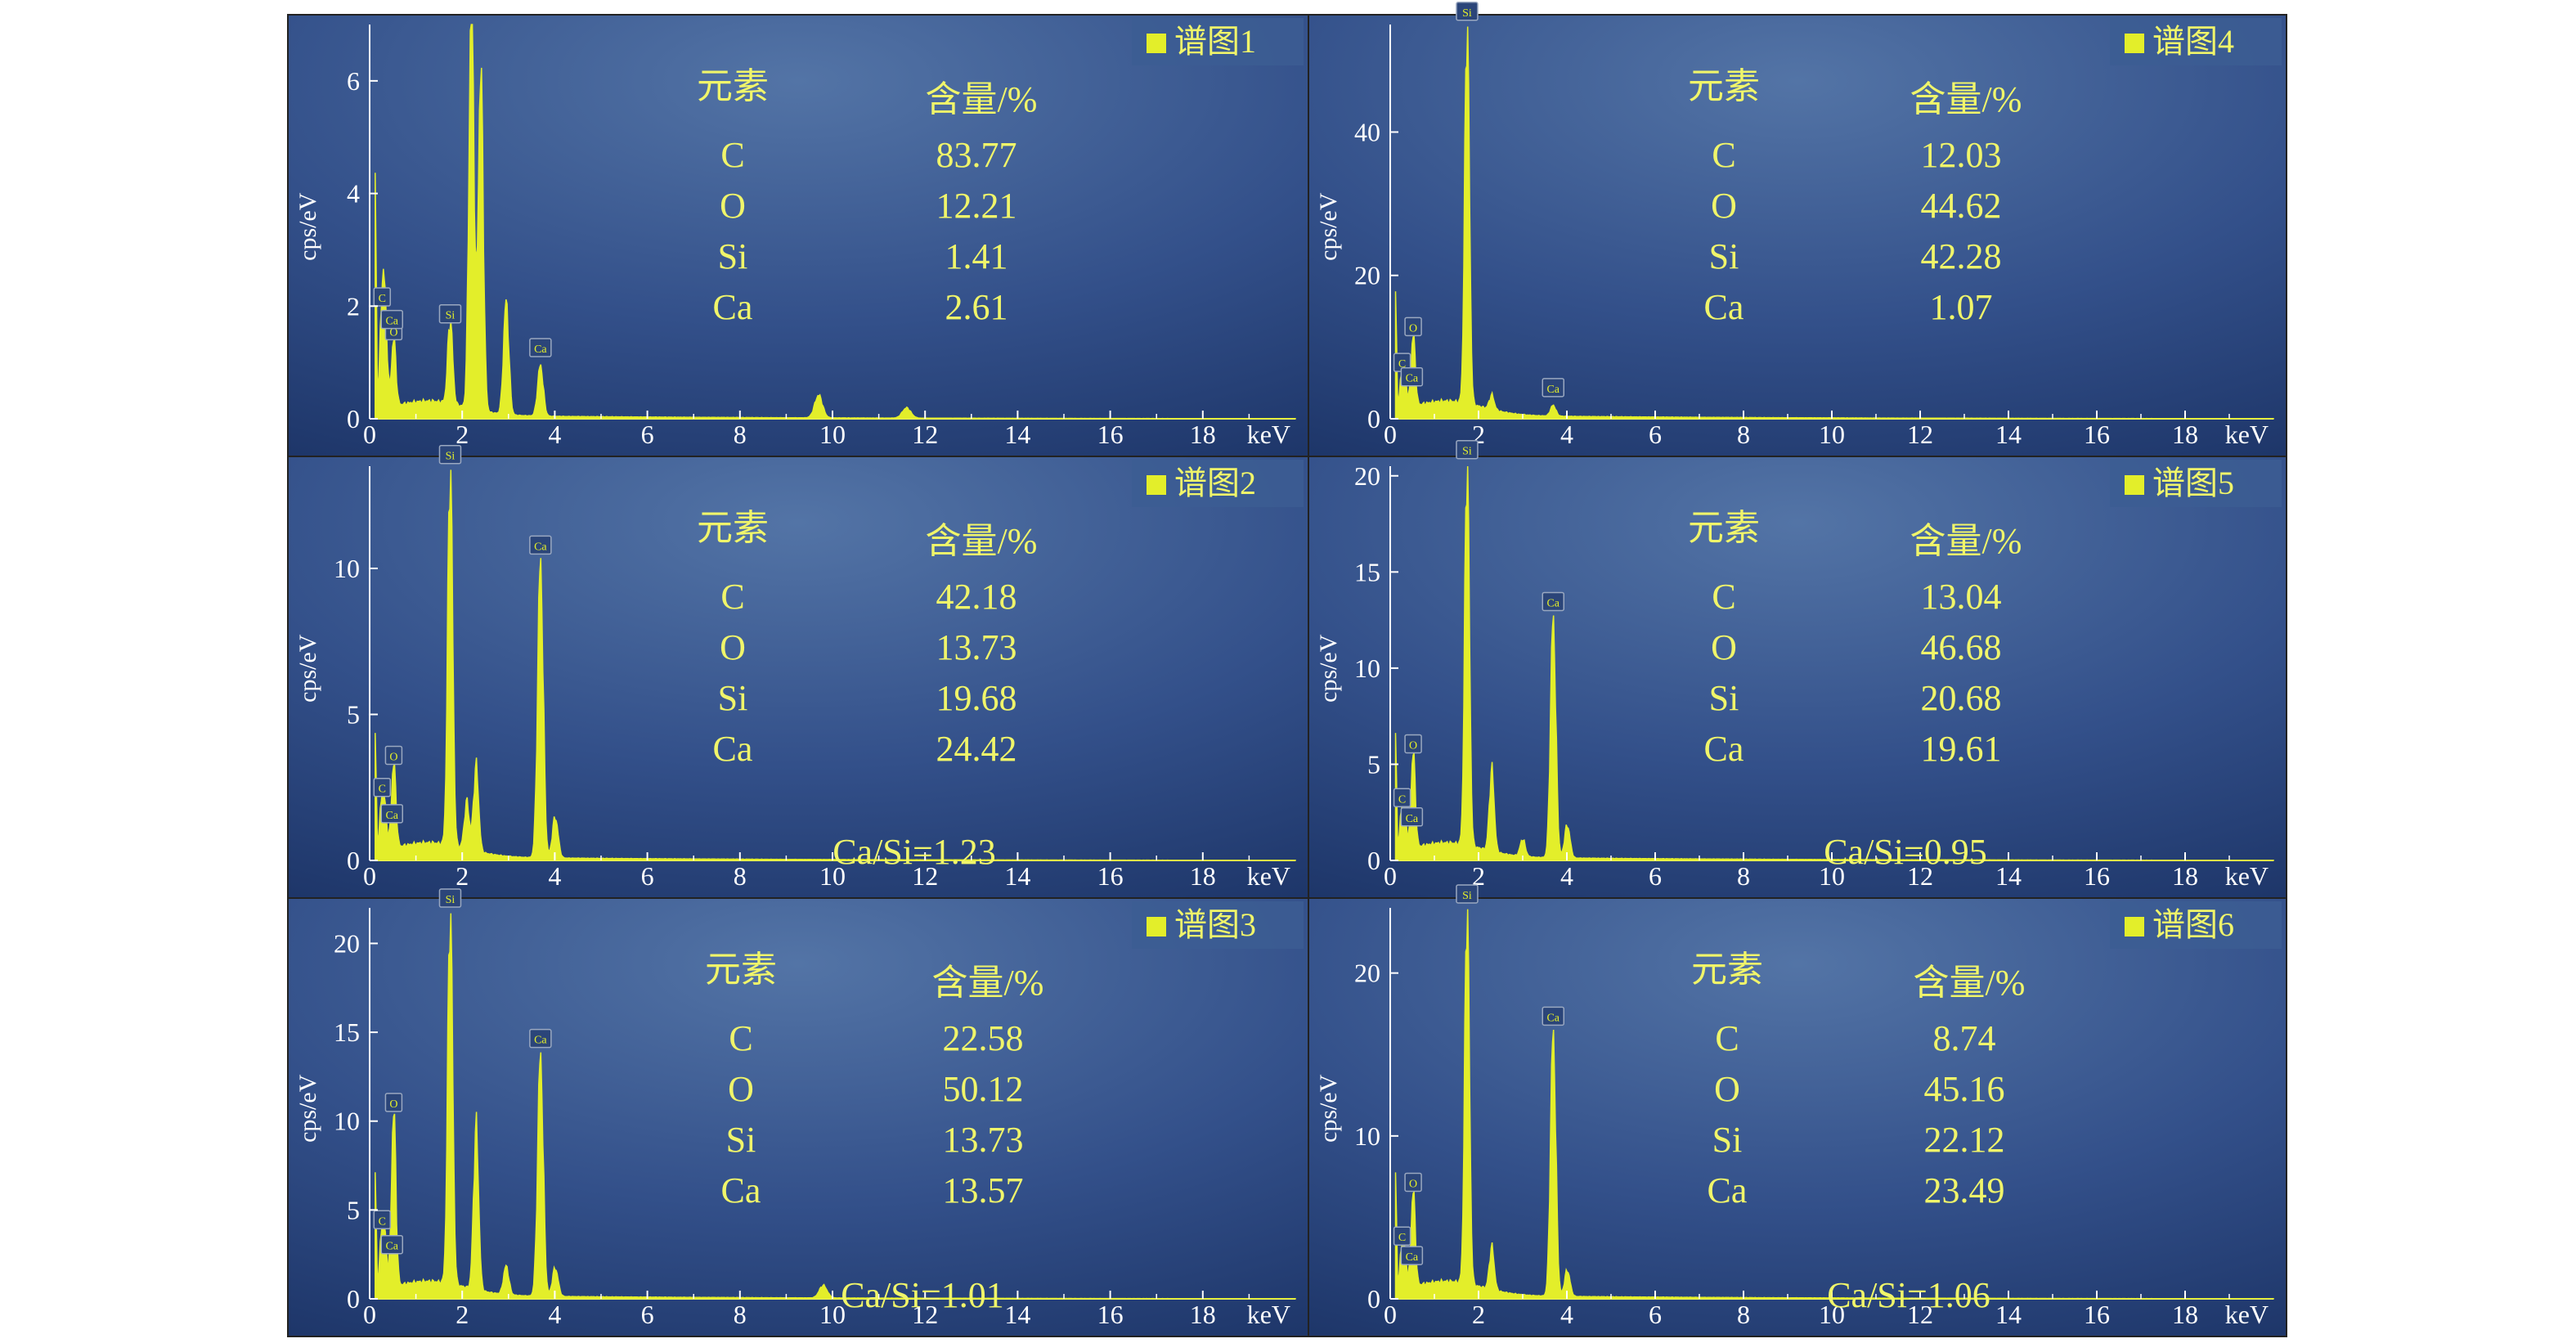 This screenshot has width=2576, height=1343. What do you see at coordinates (1965, 1190) in the screenshot?
I see `table-cell-value: 23.49` at bounding box center [1965, 1190].